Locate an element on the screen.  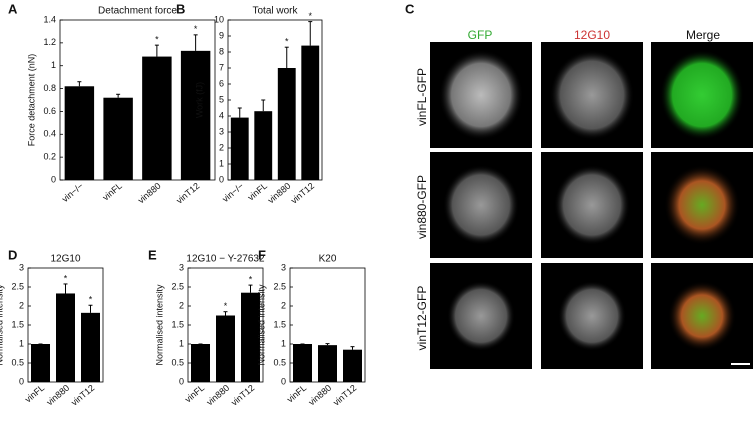
panel-letter: F is located at coordinates (262, 254).